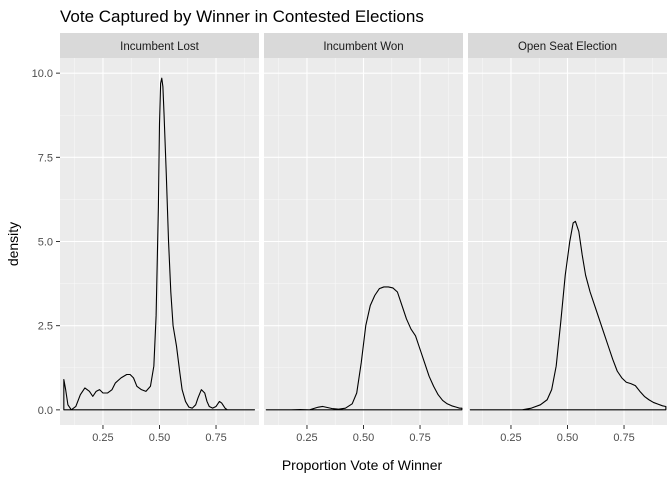 The height and width of the screenshot is (485, 672). What do you see at coordinates (42, 74) in the screenshot?
I see `y-tick-label: 10.0` at bounding box center [42, 74].